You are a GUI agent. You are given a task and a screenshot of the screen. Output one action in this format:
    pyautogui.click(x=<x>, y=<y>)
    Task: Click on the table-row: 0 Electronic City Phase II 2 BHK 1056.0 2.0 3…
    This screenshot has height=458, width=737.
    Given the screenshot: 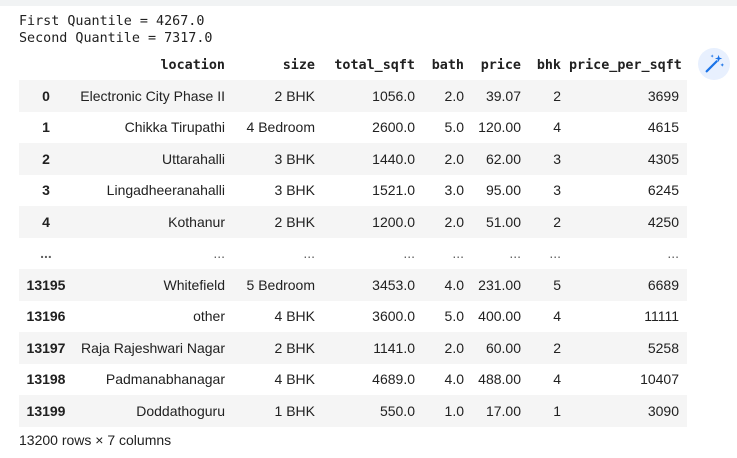 What is the action you would take?
    pyautogui.click(x=353, y=96)
    